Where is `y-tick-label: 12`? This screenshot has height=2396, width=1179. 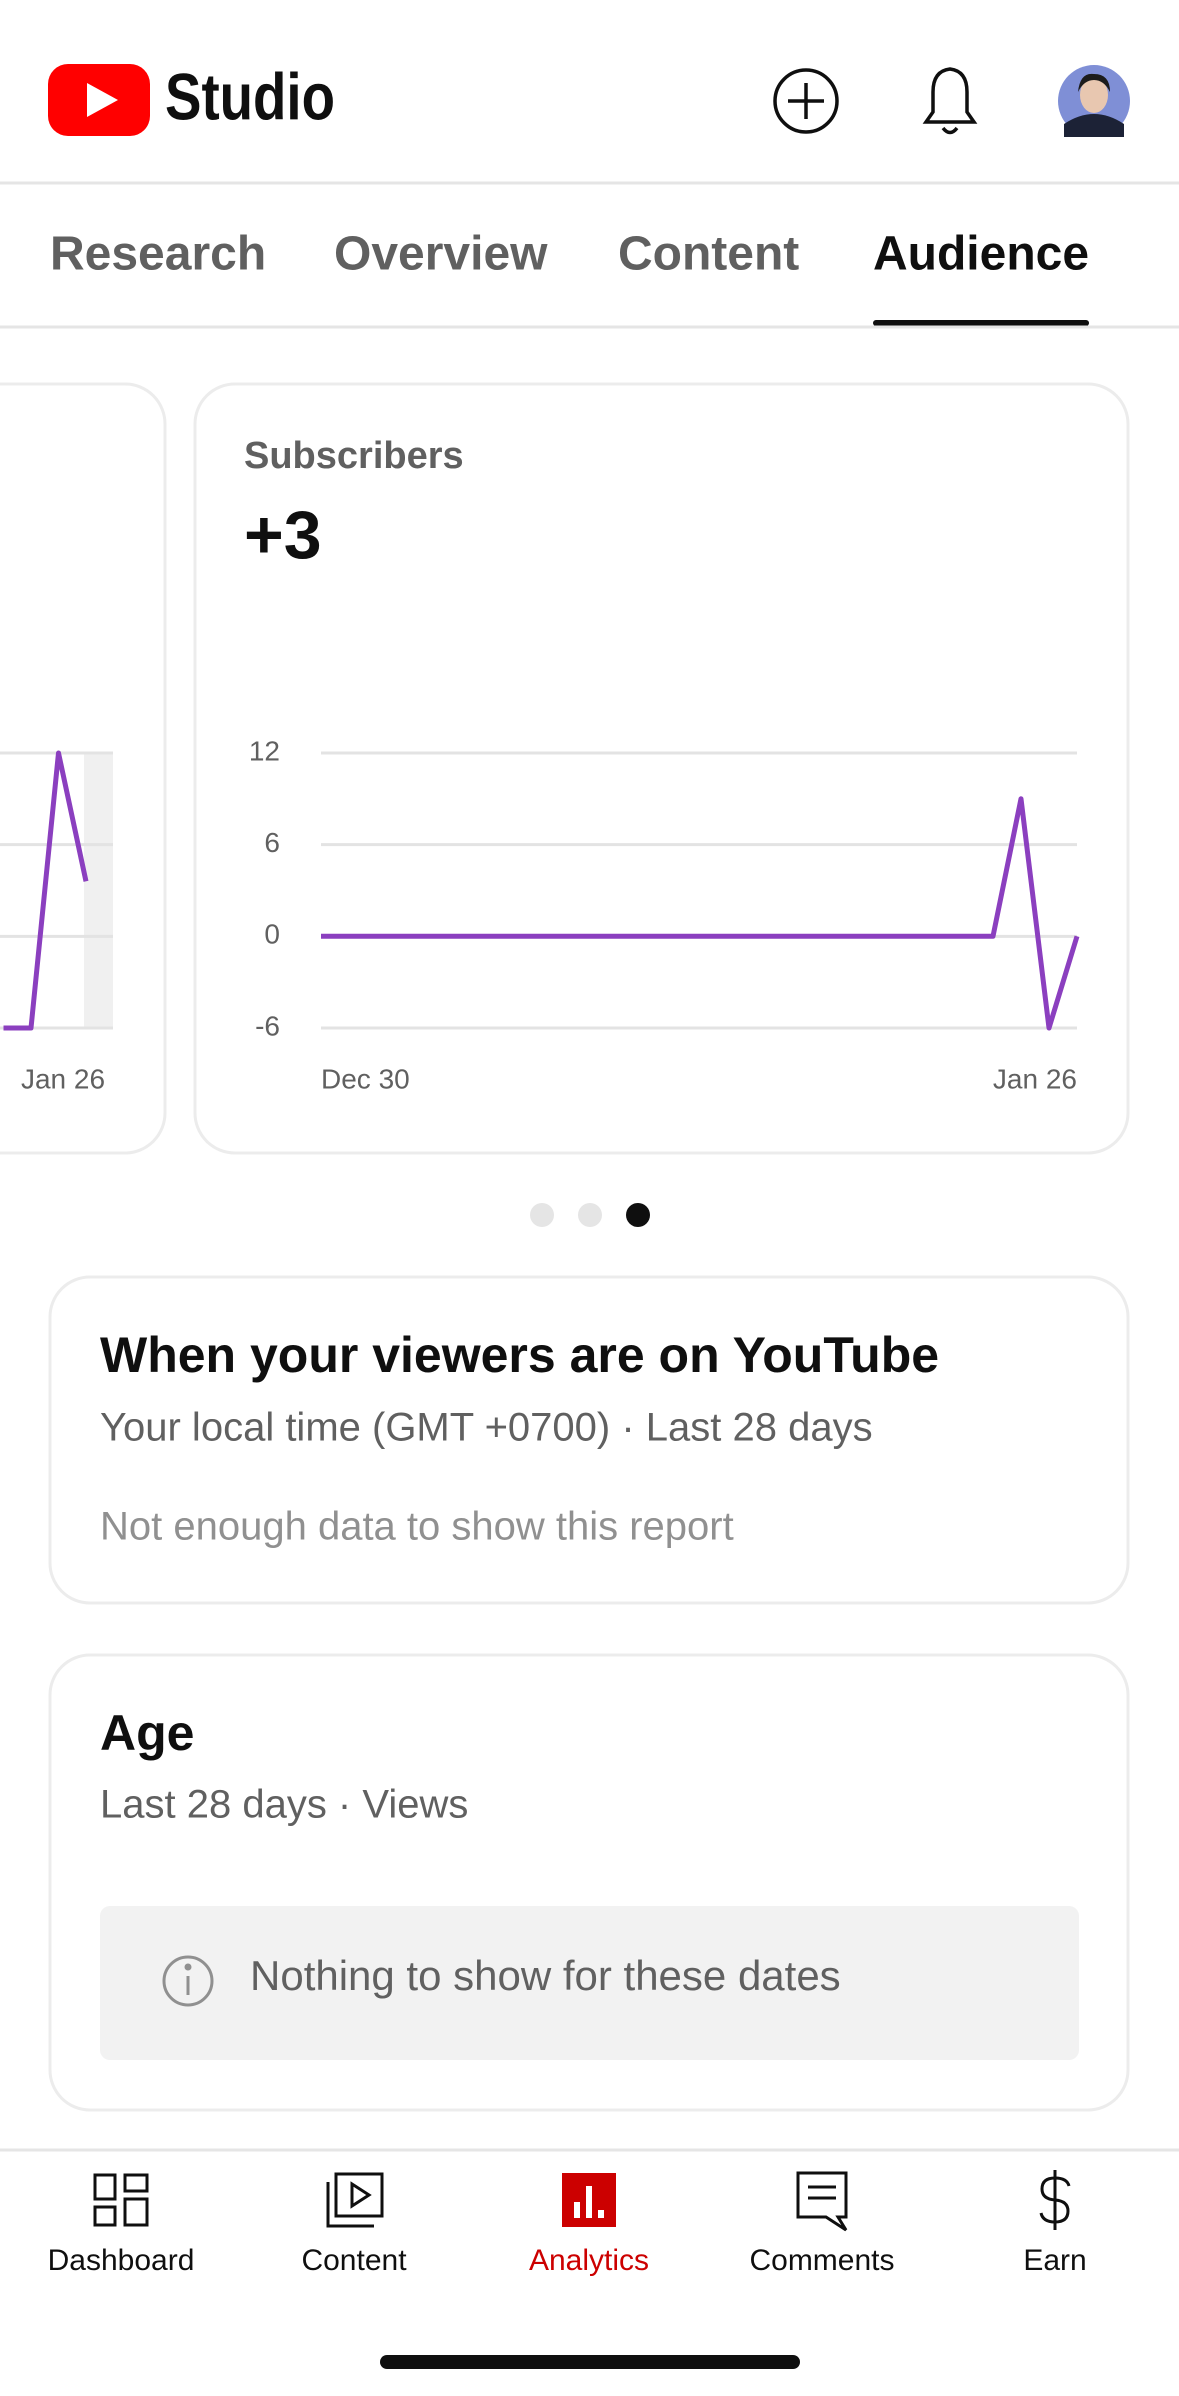
y-tick-label: 12 is located at coordinates (264, 750).